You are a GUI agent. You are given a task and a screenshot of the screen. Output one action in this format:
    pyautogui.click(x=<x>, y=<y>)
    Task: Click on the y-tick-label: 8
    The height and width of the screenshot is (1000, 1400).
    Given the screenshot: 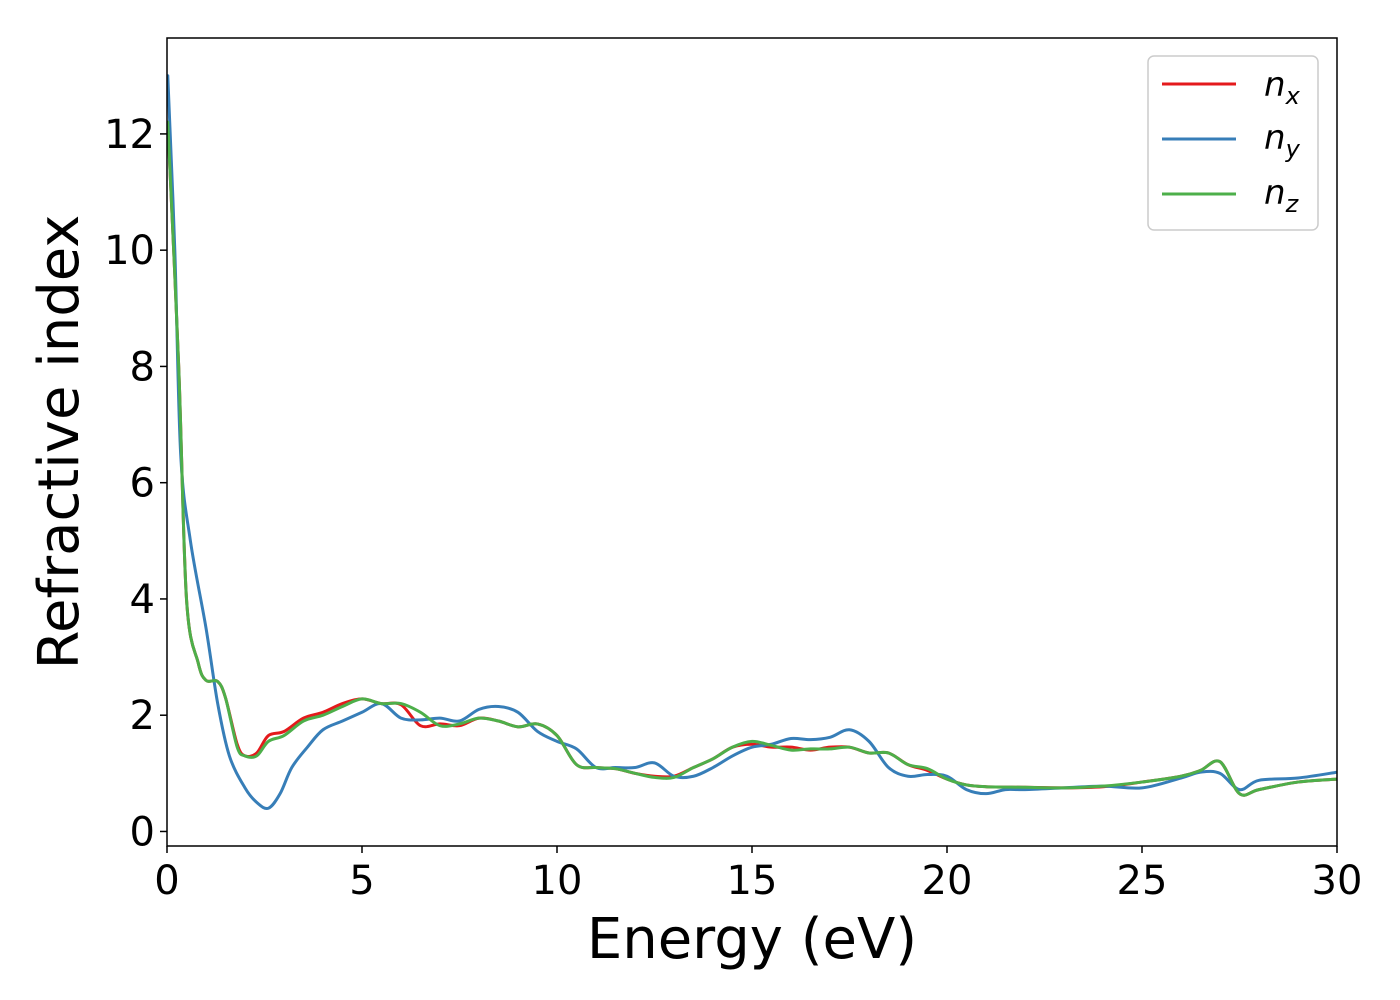 What is the action you would take?
    pyautogui.click(x=142, y=367)
    